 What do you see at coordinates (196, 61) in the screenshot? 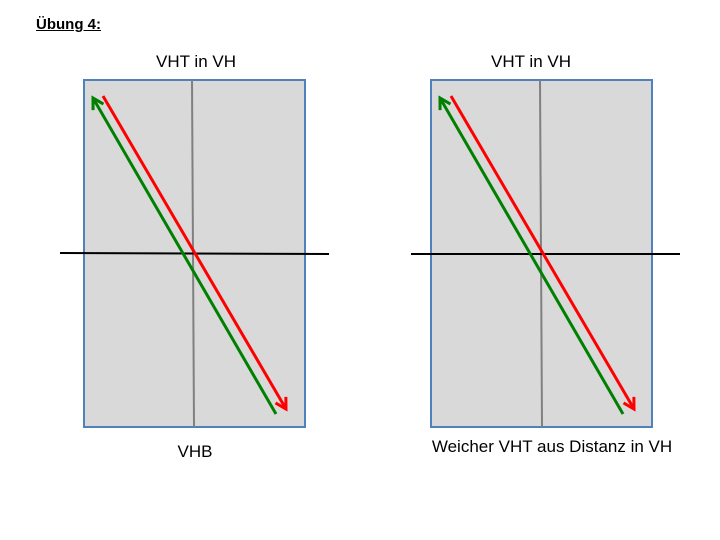
I see `left-panel-top-caption: VHT in VH` at bounding box center [196, 61].